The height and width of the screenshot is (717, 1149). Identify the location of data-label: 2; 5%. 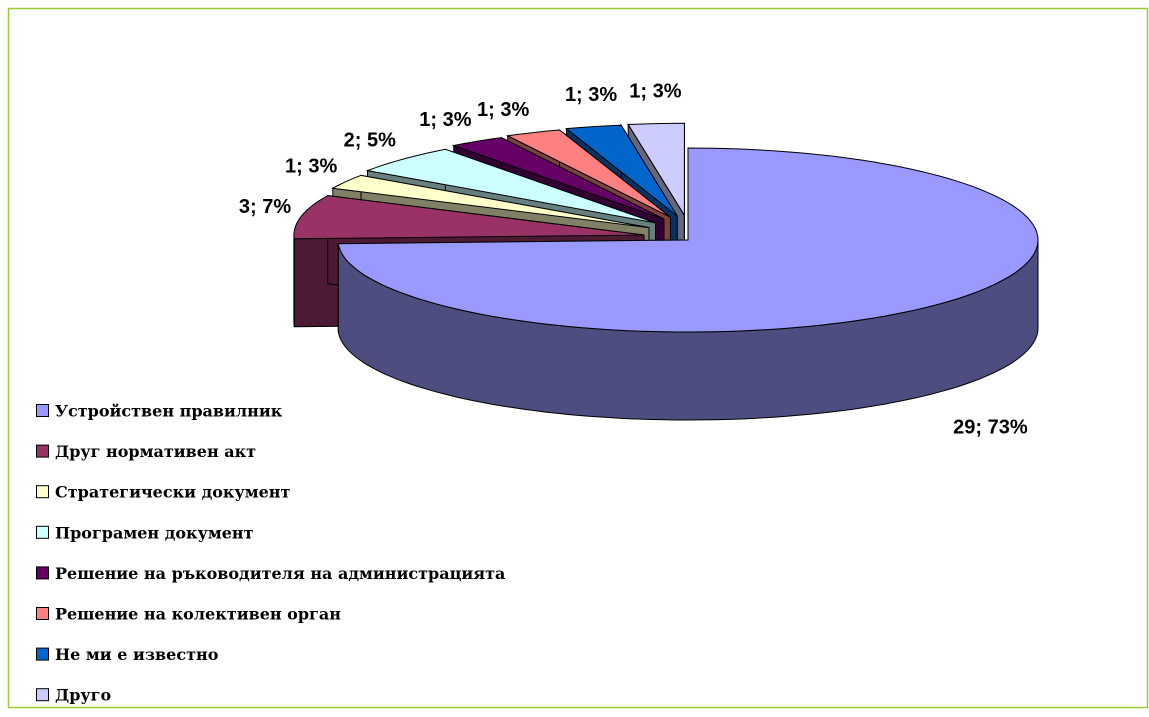
(370, 141).